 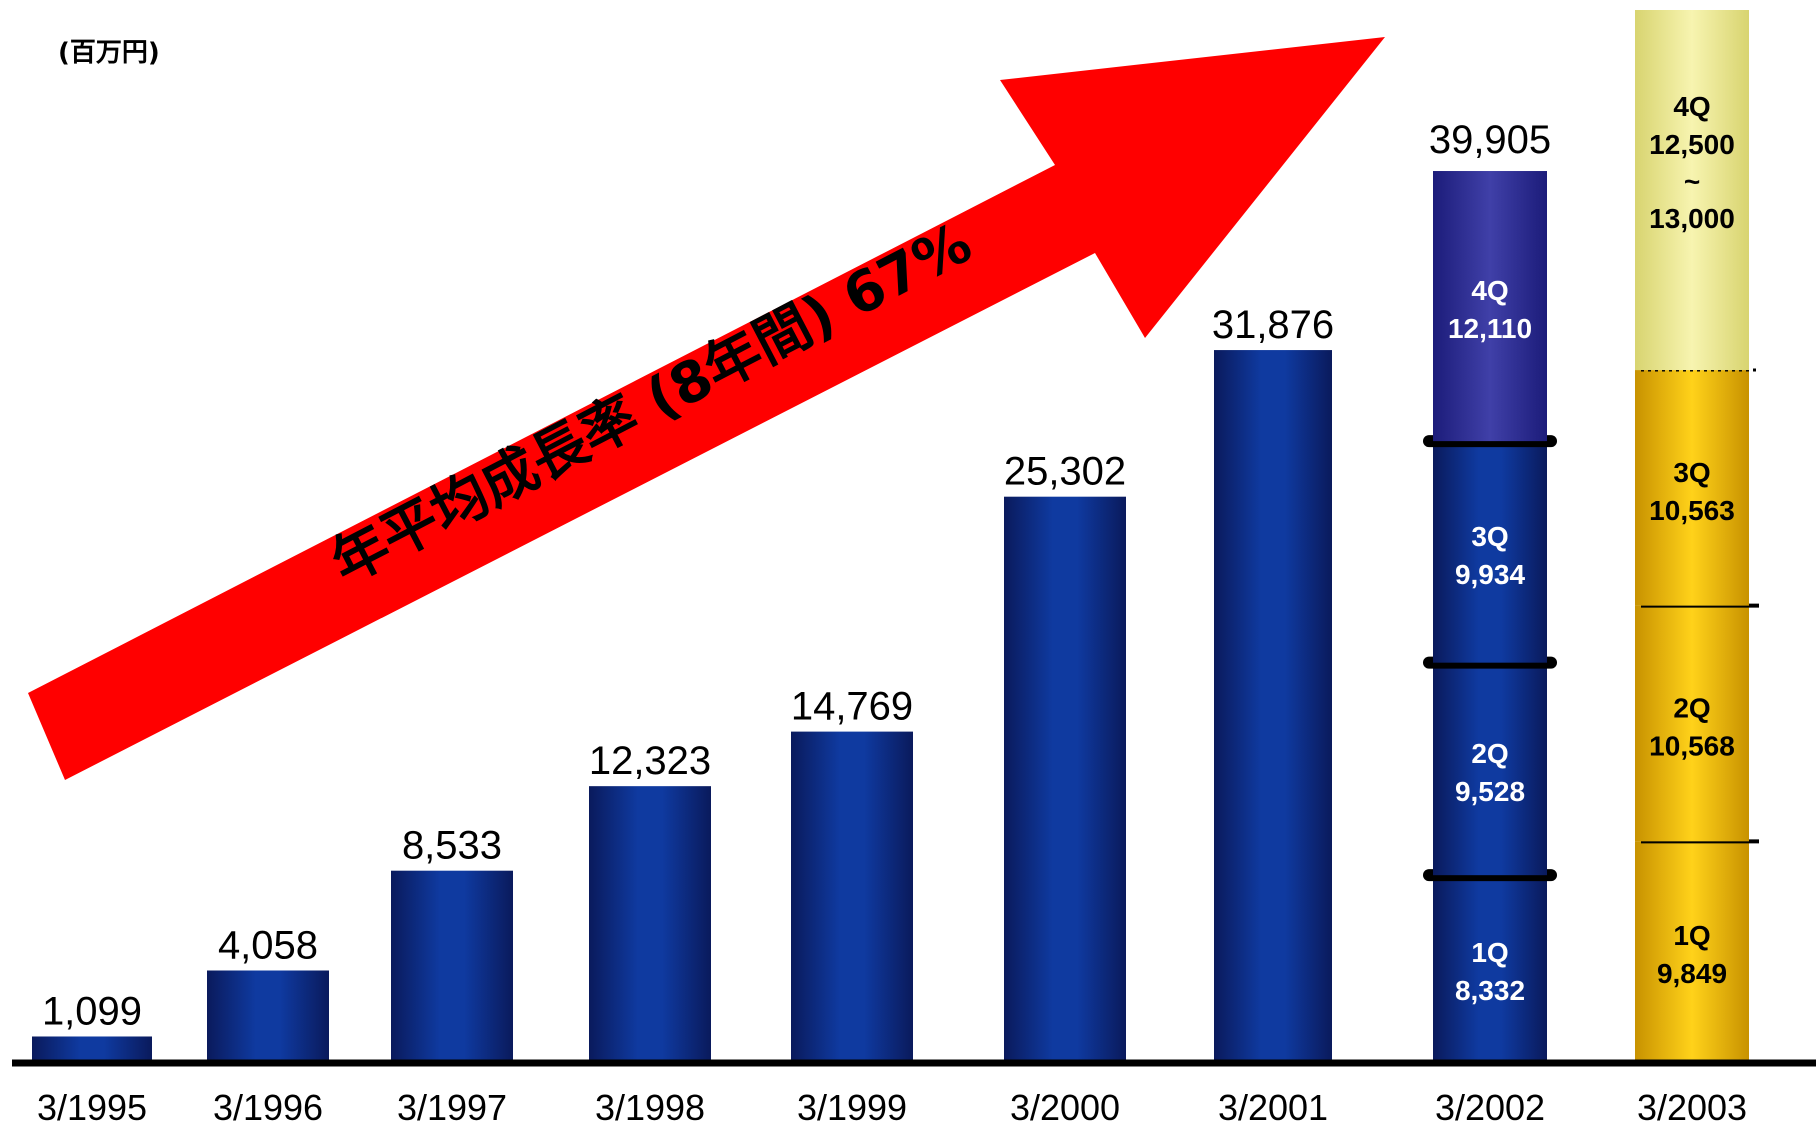 What do you see at coordinates (651, 404) in the screenshot?
I see `growth-rate-label: 年平均成長率 (8年間) 67%` at bounding box center [651, 404].